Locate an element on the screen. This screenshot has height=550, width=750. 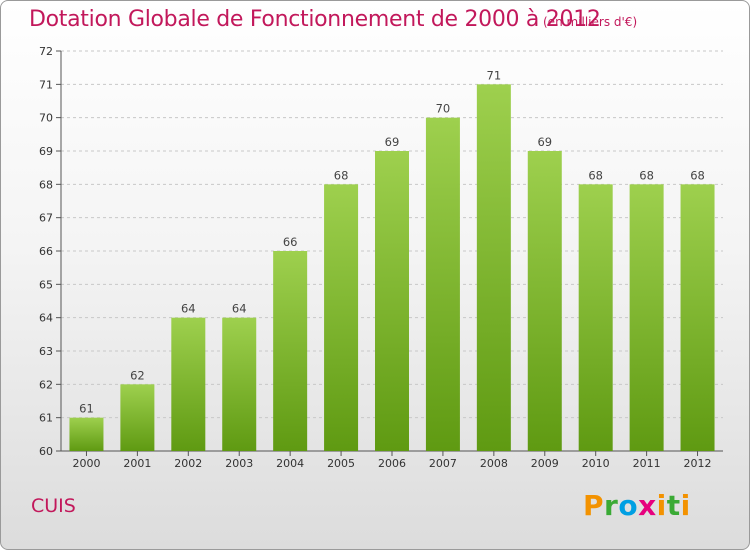
x-tick-label: 2010 is located at coordinates (596, 463).